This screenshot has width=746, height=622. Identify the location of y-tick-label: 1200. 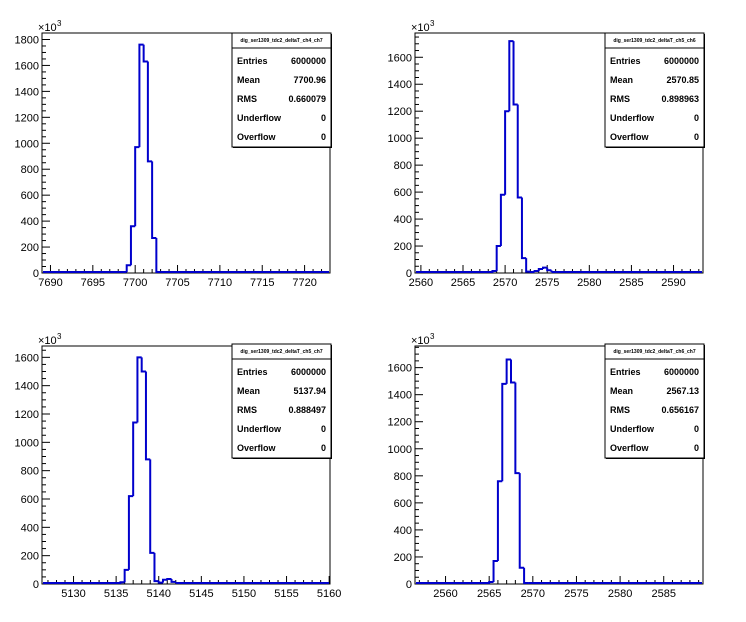
(27, 415).